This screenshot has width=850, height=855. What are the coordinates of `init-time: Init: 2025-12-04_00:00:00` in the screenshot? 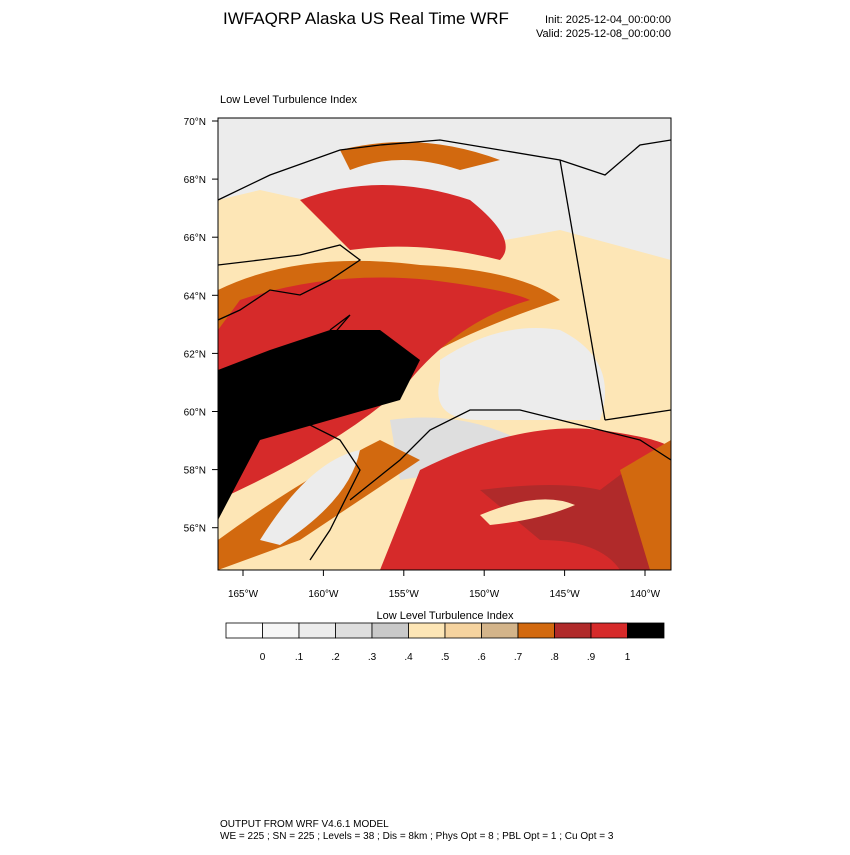 It's located at (608, 20).